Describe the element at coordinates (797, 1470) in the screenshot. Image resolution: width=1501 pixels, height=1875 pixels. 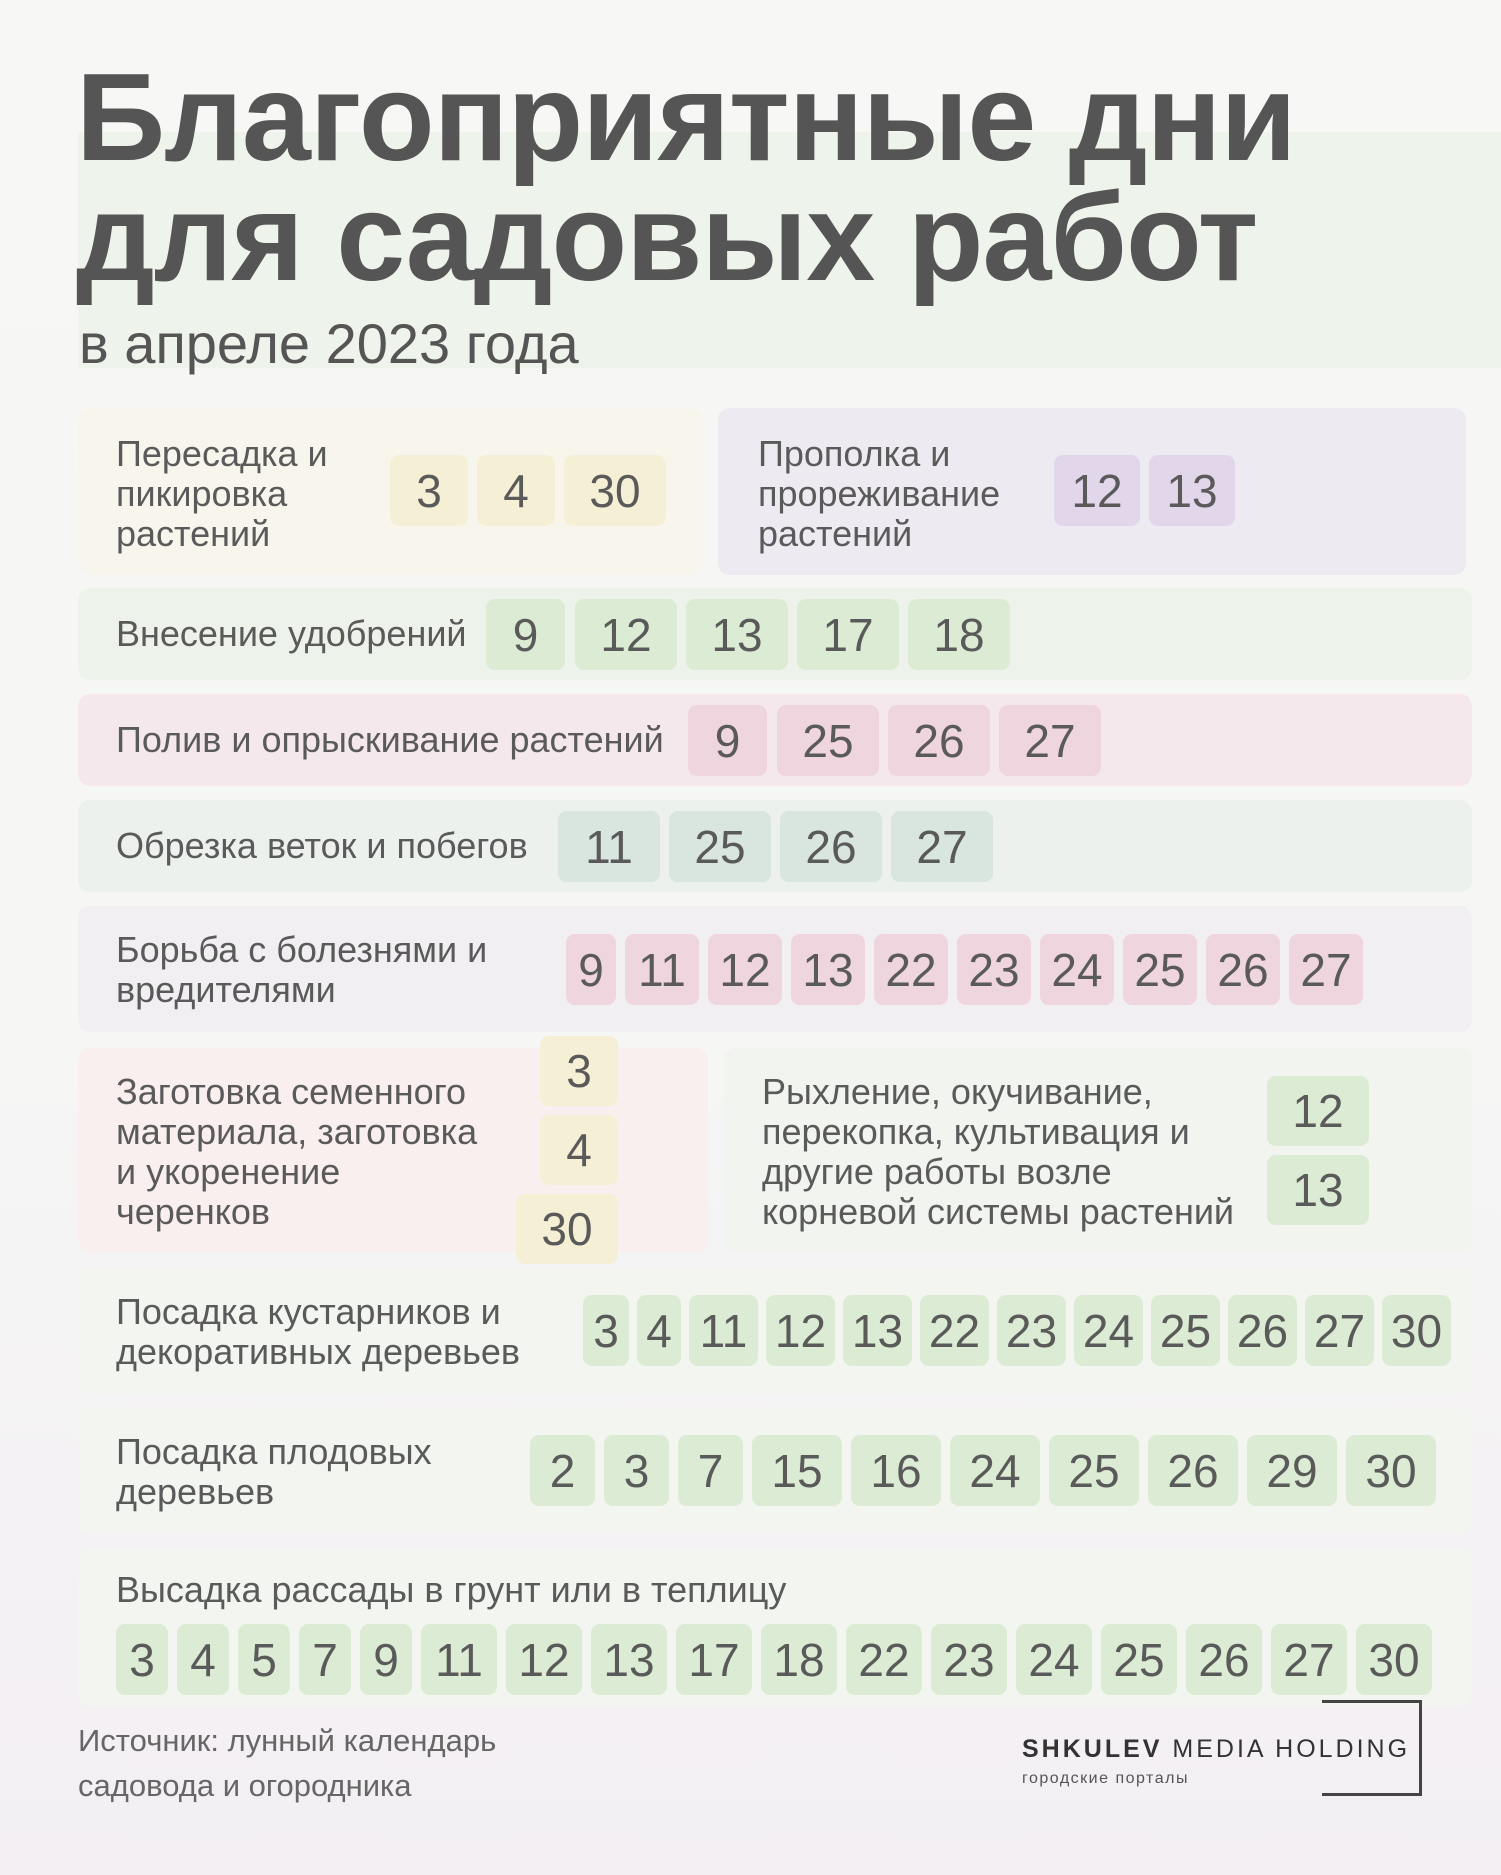
I see `day-chip: 15` at that location.